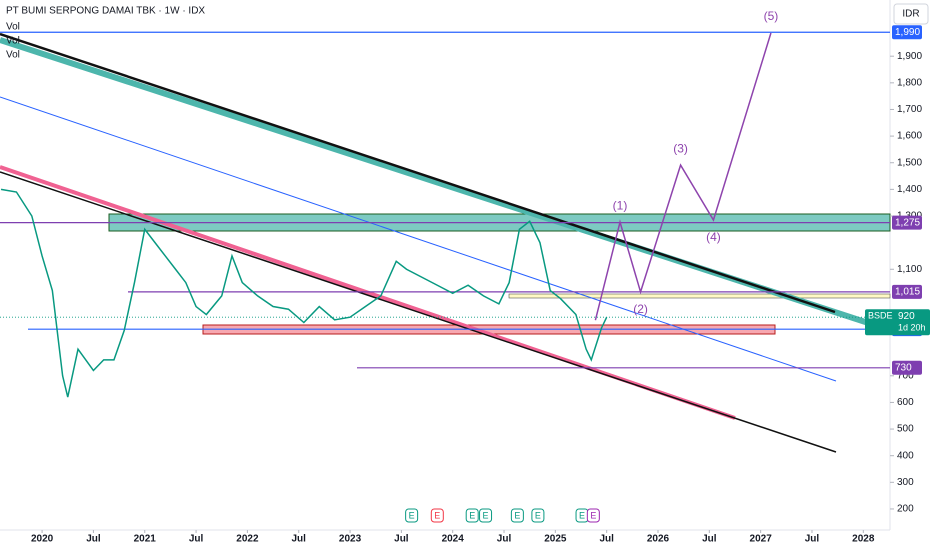 The image size is (932, 550). Describe the element at coordinates (145, 539) in the screenshot. I see `x-tick-label: 2021` at that location.